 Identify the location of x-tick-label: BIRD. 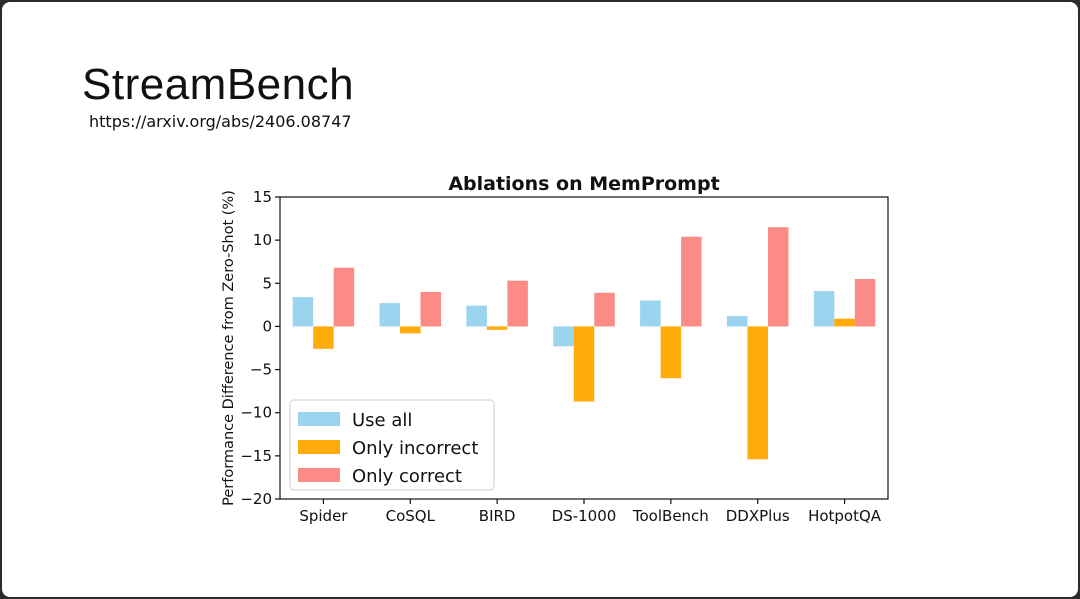
(497, 516).